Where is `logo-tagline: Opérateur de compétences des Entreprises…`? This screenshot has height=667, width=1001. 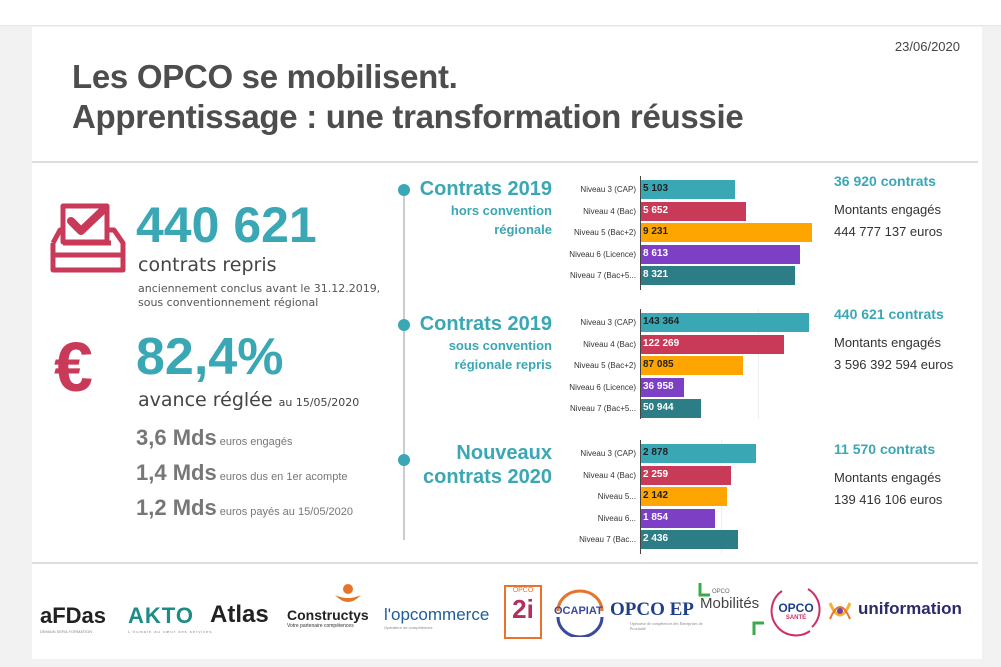
logo-tagline: Opérateur de compétences des Entreprises… is located at coordinates (666, 626).